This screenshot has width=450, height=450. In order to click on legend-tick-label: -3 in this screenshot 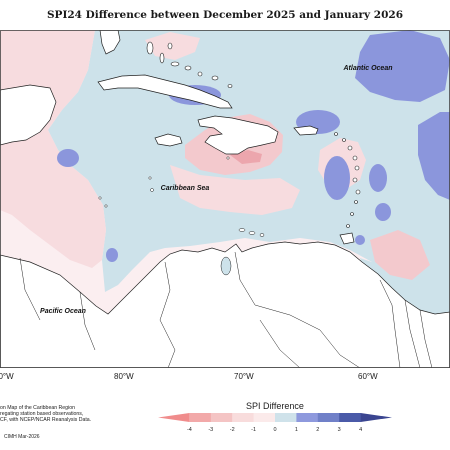, I will do `click(210, 430)`.